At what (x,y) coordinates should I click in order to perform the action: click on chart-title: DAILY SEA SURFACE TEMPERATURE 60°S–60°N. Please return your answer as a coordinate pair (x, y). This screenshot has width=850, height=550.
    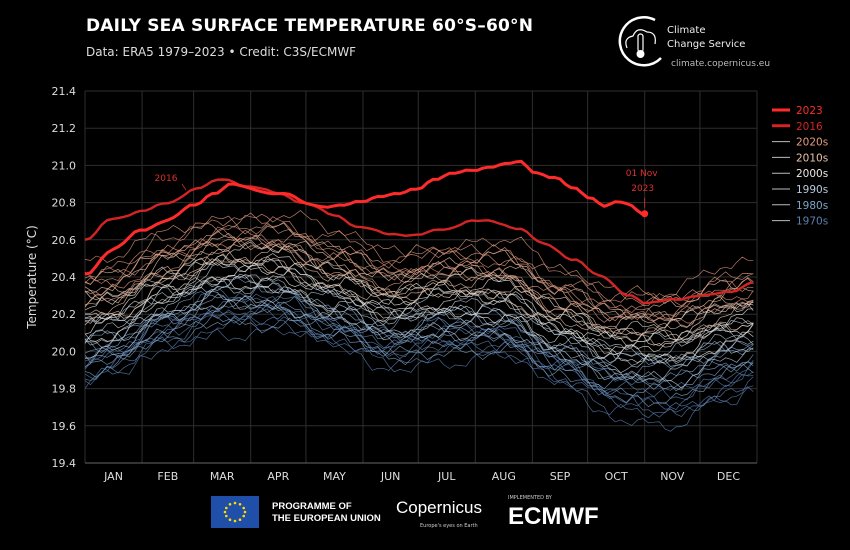
    Looking at the image, I should click on (310, 26).